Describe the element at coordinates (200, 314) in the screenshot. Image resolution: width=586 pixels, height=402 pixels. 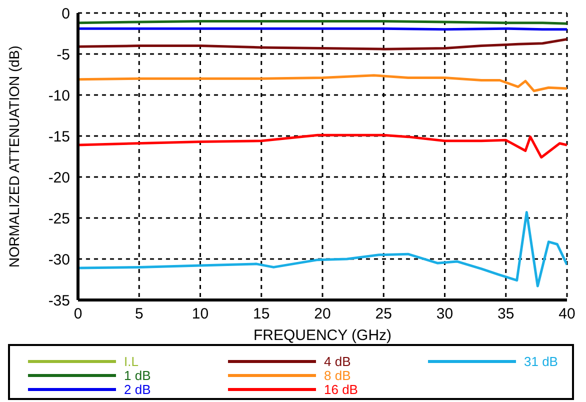
I see `x-tick-label: 10` at that location.